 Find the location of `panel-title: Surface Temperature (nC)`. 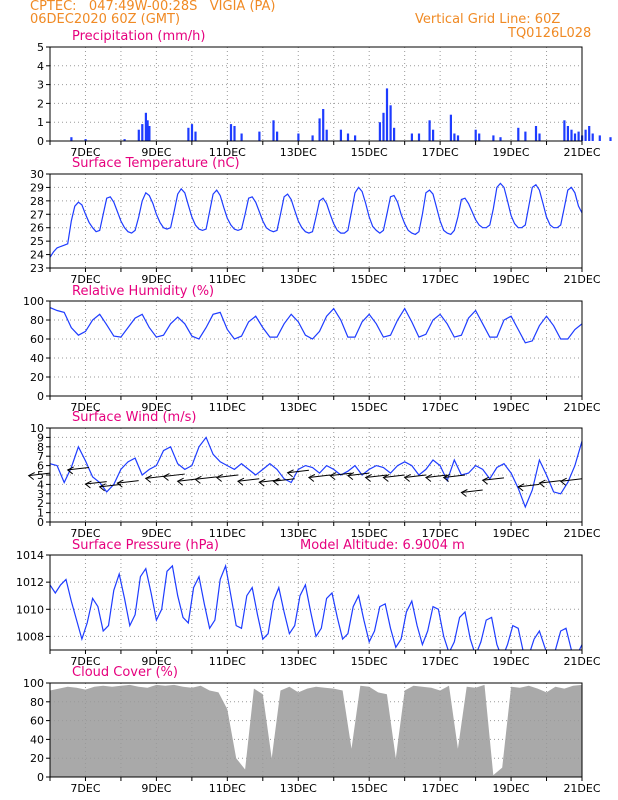

panel-title: Surface Temperature (nC) is located at coordinates (156, 163).